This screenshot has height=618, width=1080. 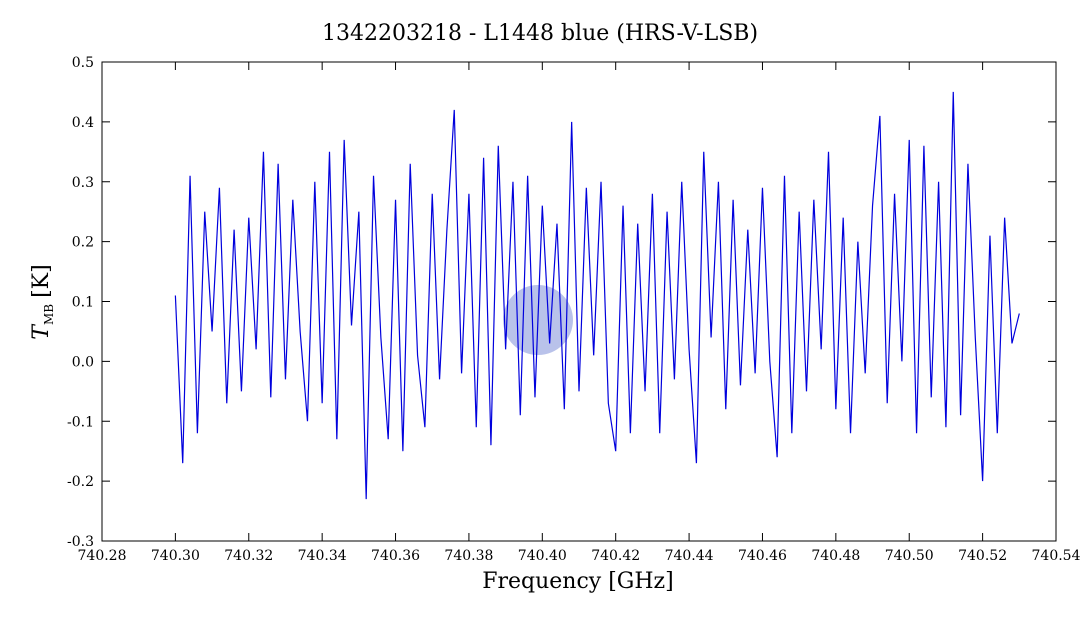 I want to click on y-tick-label: 0.2, so click(x=83, y=243).